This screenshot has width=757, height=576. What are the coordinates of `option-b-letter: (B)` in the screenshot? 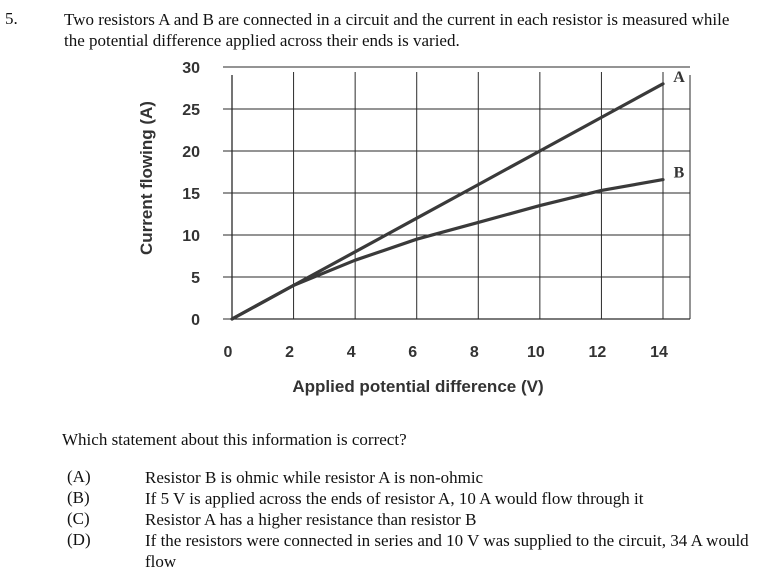 It's located at (78, 497).